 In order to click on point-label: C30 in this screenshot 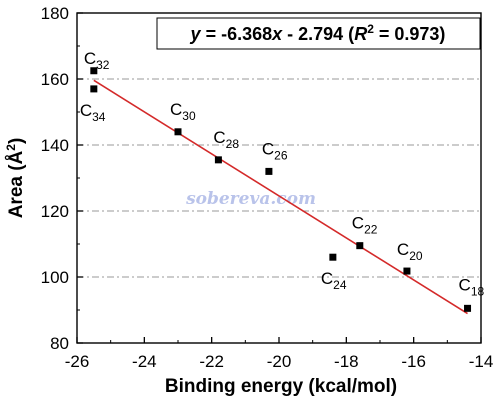, I will do `click(183, 111)`.